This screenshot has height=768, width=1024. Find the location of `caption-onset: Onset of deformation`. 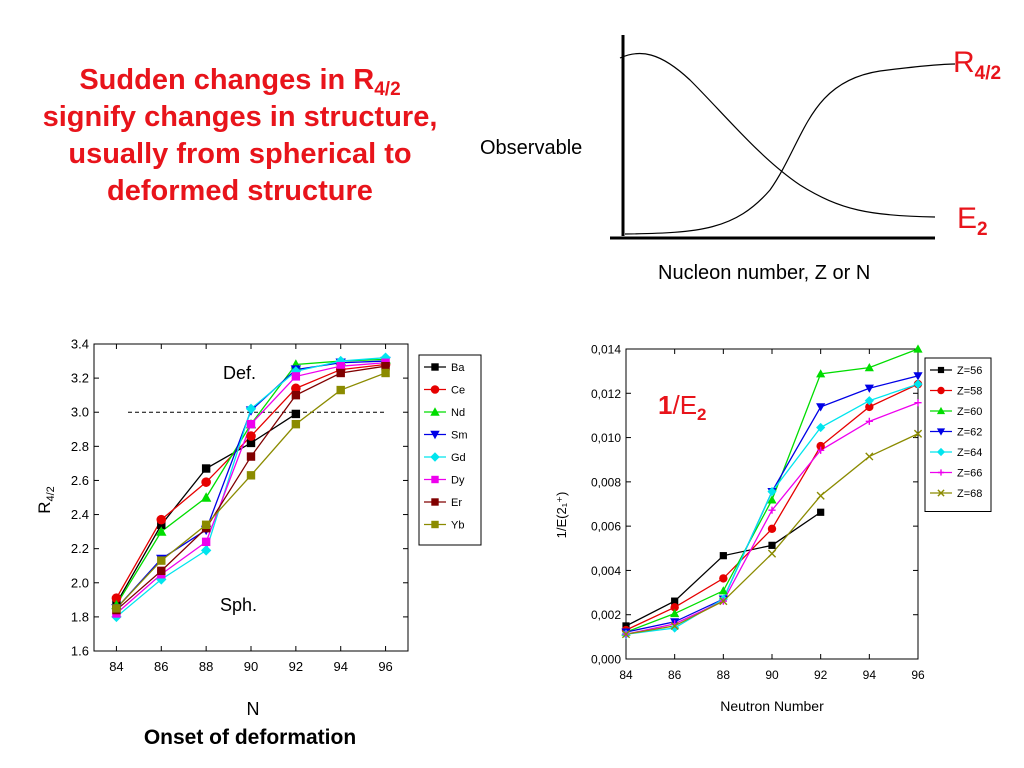

caption-onset: Onset of deformation is located at coordinates (250, 737).